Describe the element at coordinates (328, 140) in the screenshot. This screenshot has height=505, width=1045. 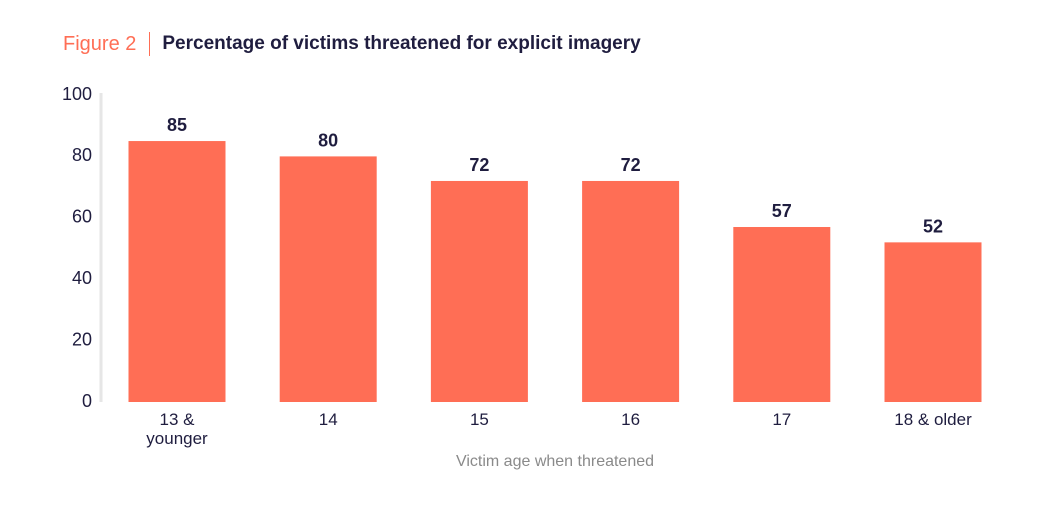
I see `data-label: 80` at that location.